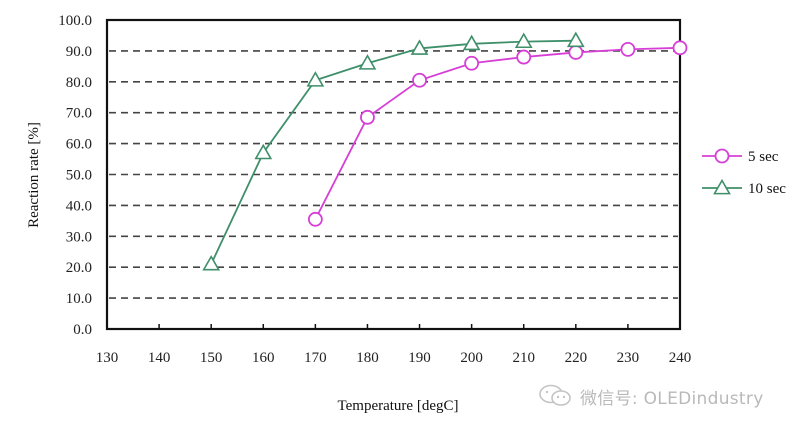 The height and width of the screenshot is (431, 800). I want to click on x-tick-label: 170, so click(315, 358).